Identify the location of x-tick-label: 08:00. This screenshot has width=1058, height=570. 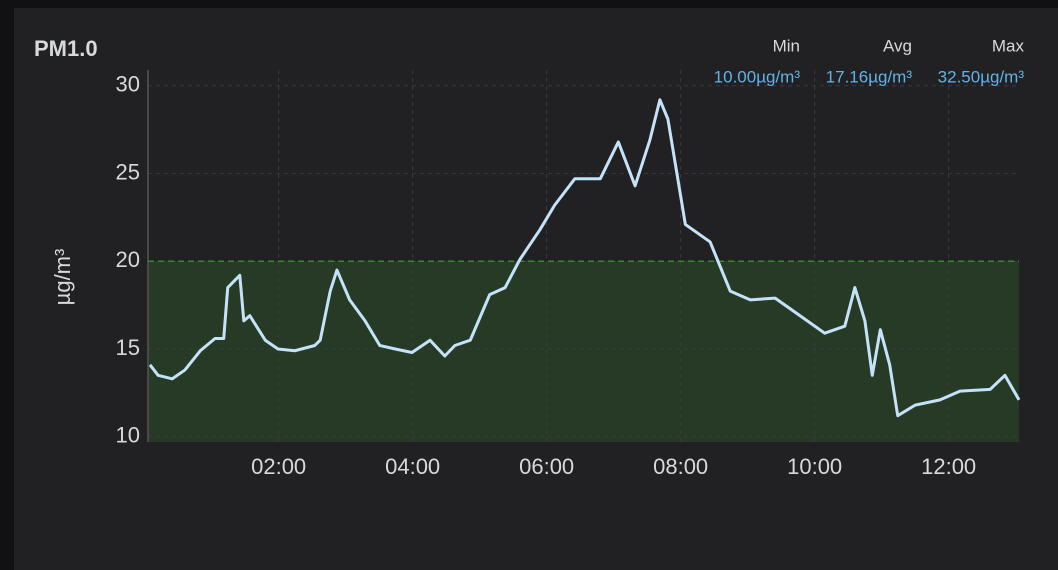
(680, 466).